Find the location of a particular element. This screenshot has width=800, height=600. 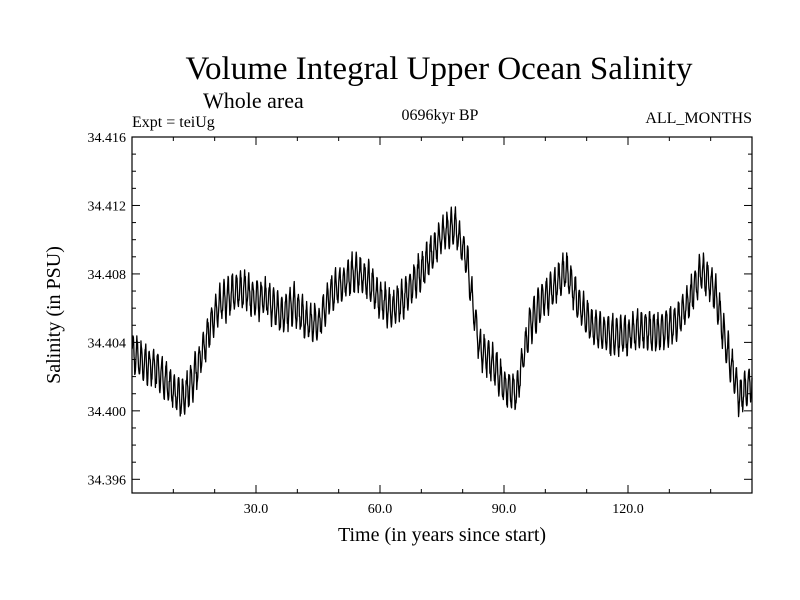

y-tick-label: 34.412 is located at coordinates (107, 206).